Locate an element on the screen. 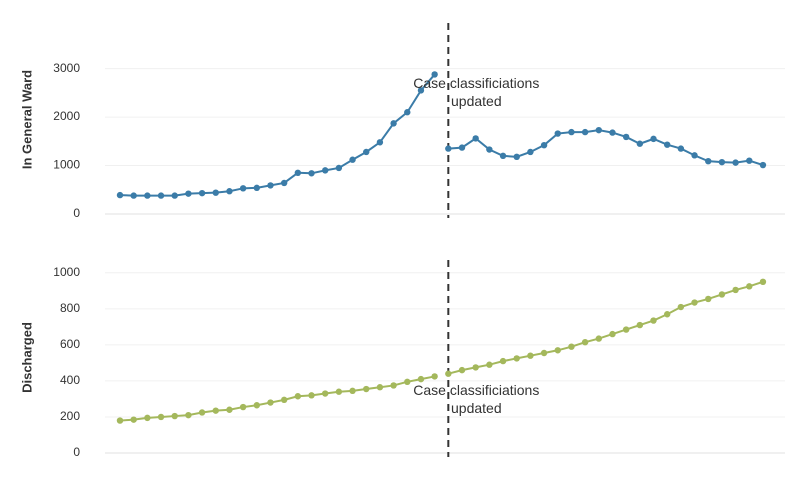 This screenshot has height=487, width=800. y-axis-title: In General Ward is located at coordinates (26, 119).